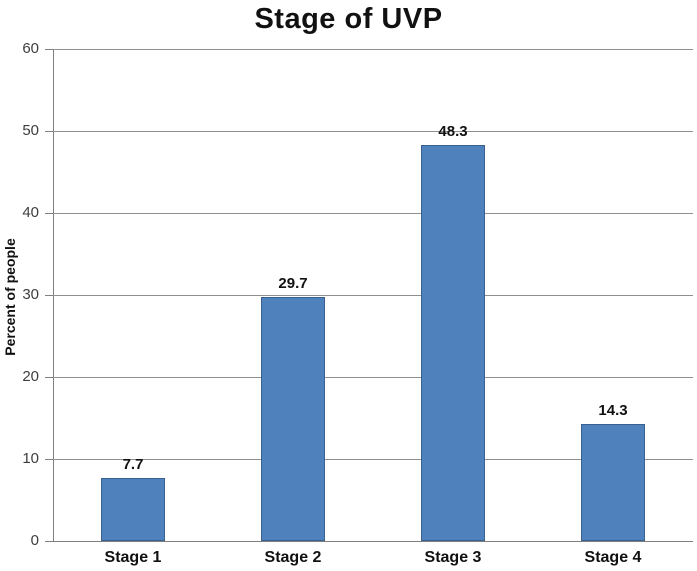 The height and width of the screenshot is (571, 697). I want to click on chart-title: Stage of UVP, so click(348, 19).